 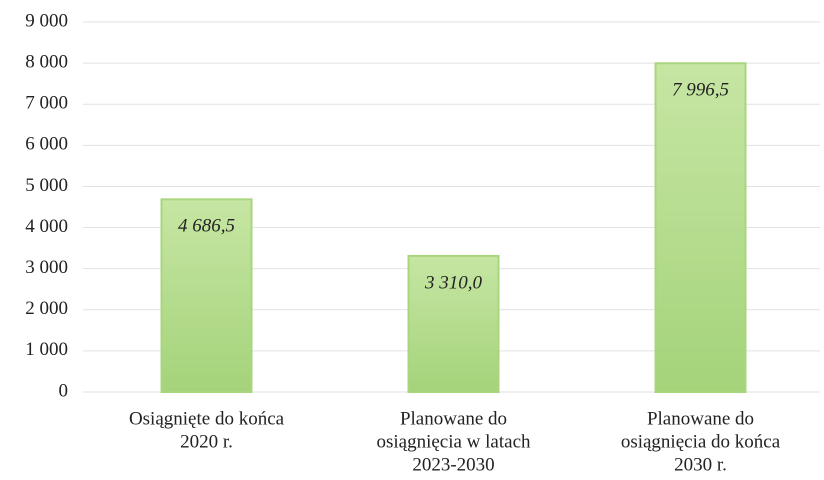 I want to click on y-tick-label: 8 000, so click(x=46, y=61).